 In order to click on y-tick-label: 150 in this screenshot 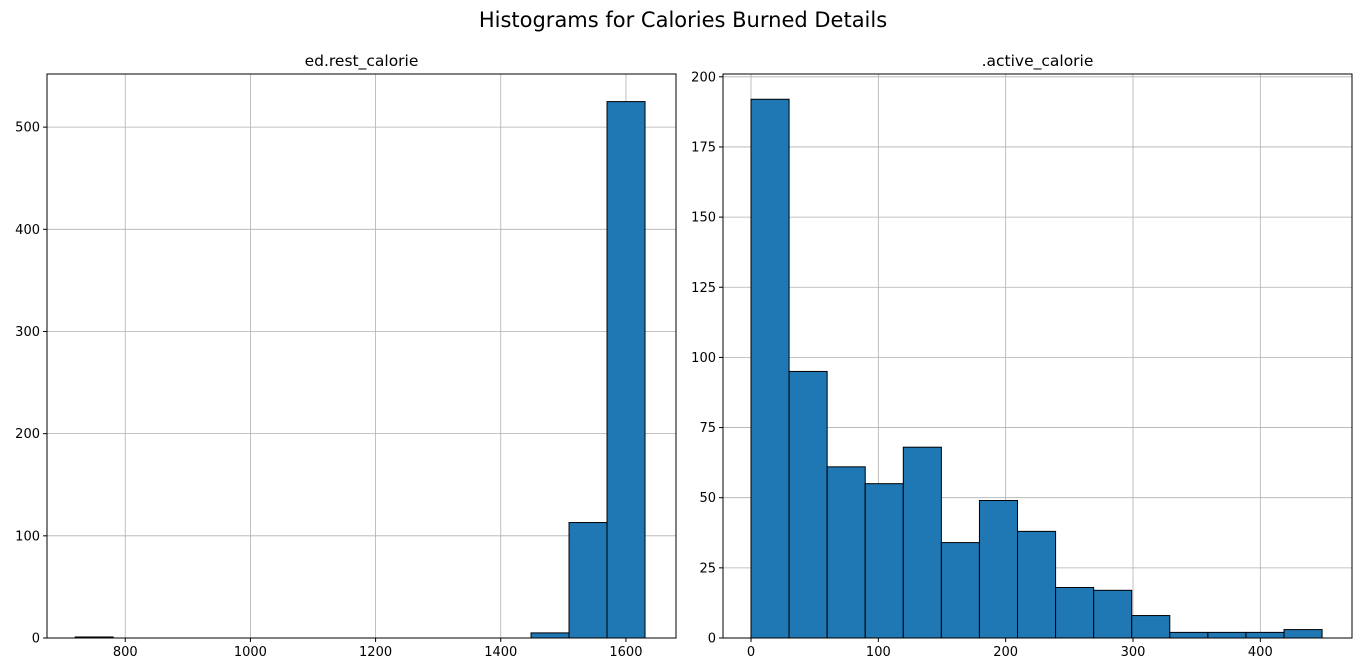, I will do `click(703, 218)`.